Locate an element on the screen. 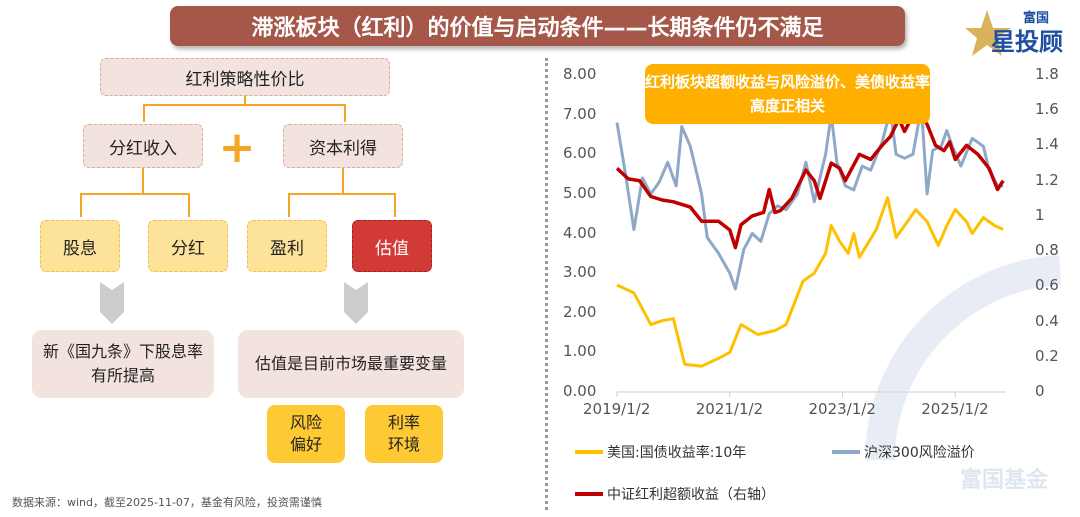 The height and width of the screenshot is (517, 1080). note-right: 估值是目前市场最重要变量 is located at coordinates (351, 364).